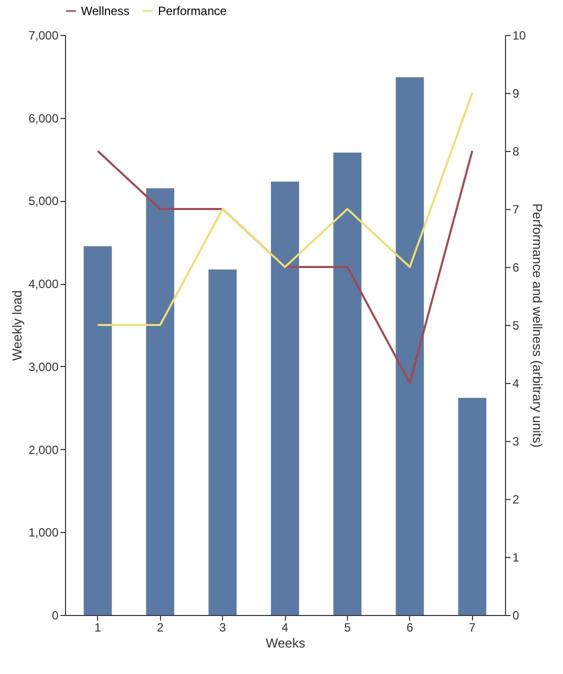 The height and width of the screenshot is (674, 563). What do you see at coordinates (537, 325) in the screenshot?
I see `y2-axis-title: Performance and wellness (arbitrary units)` at bounding box center [537, 325].